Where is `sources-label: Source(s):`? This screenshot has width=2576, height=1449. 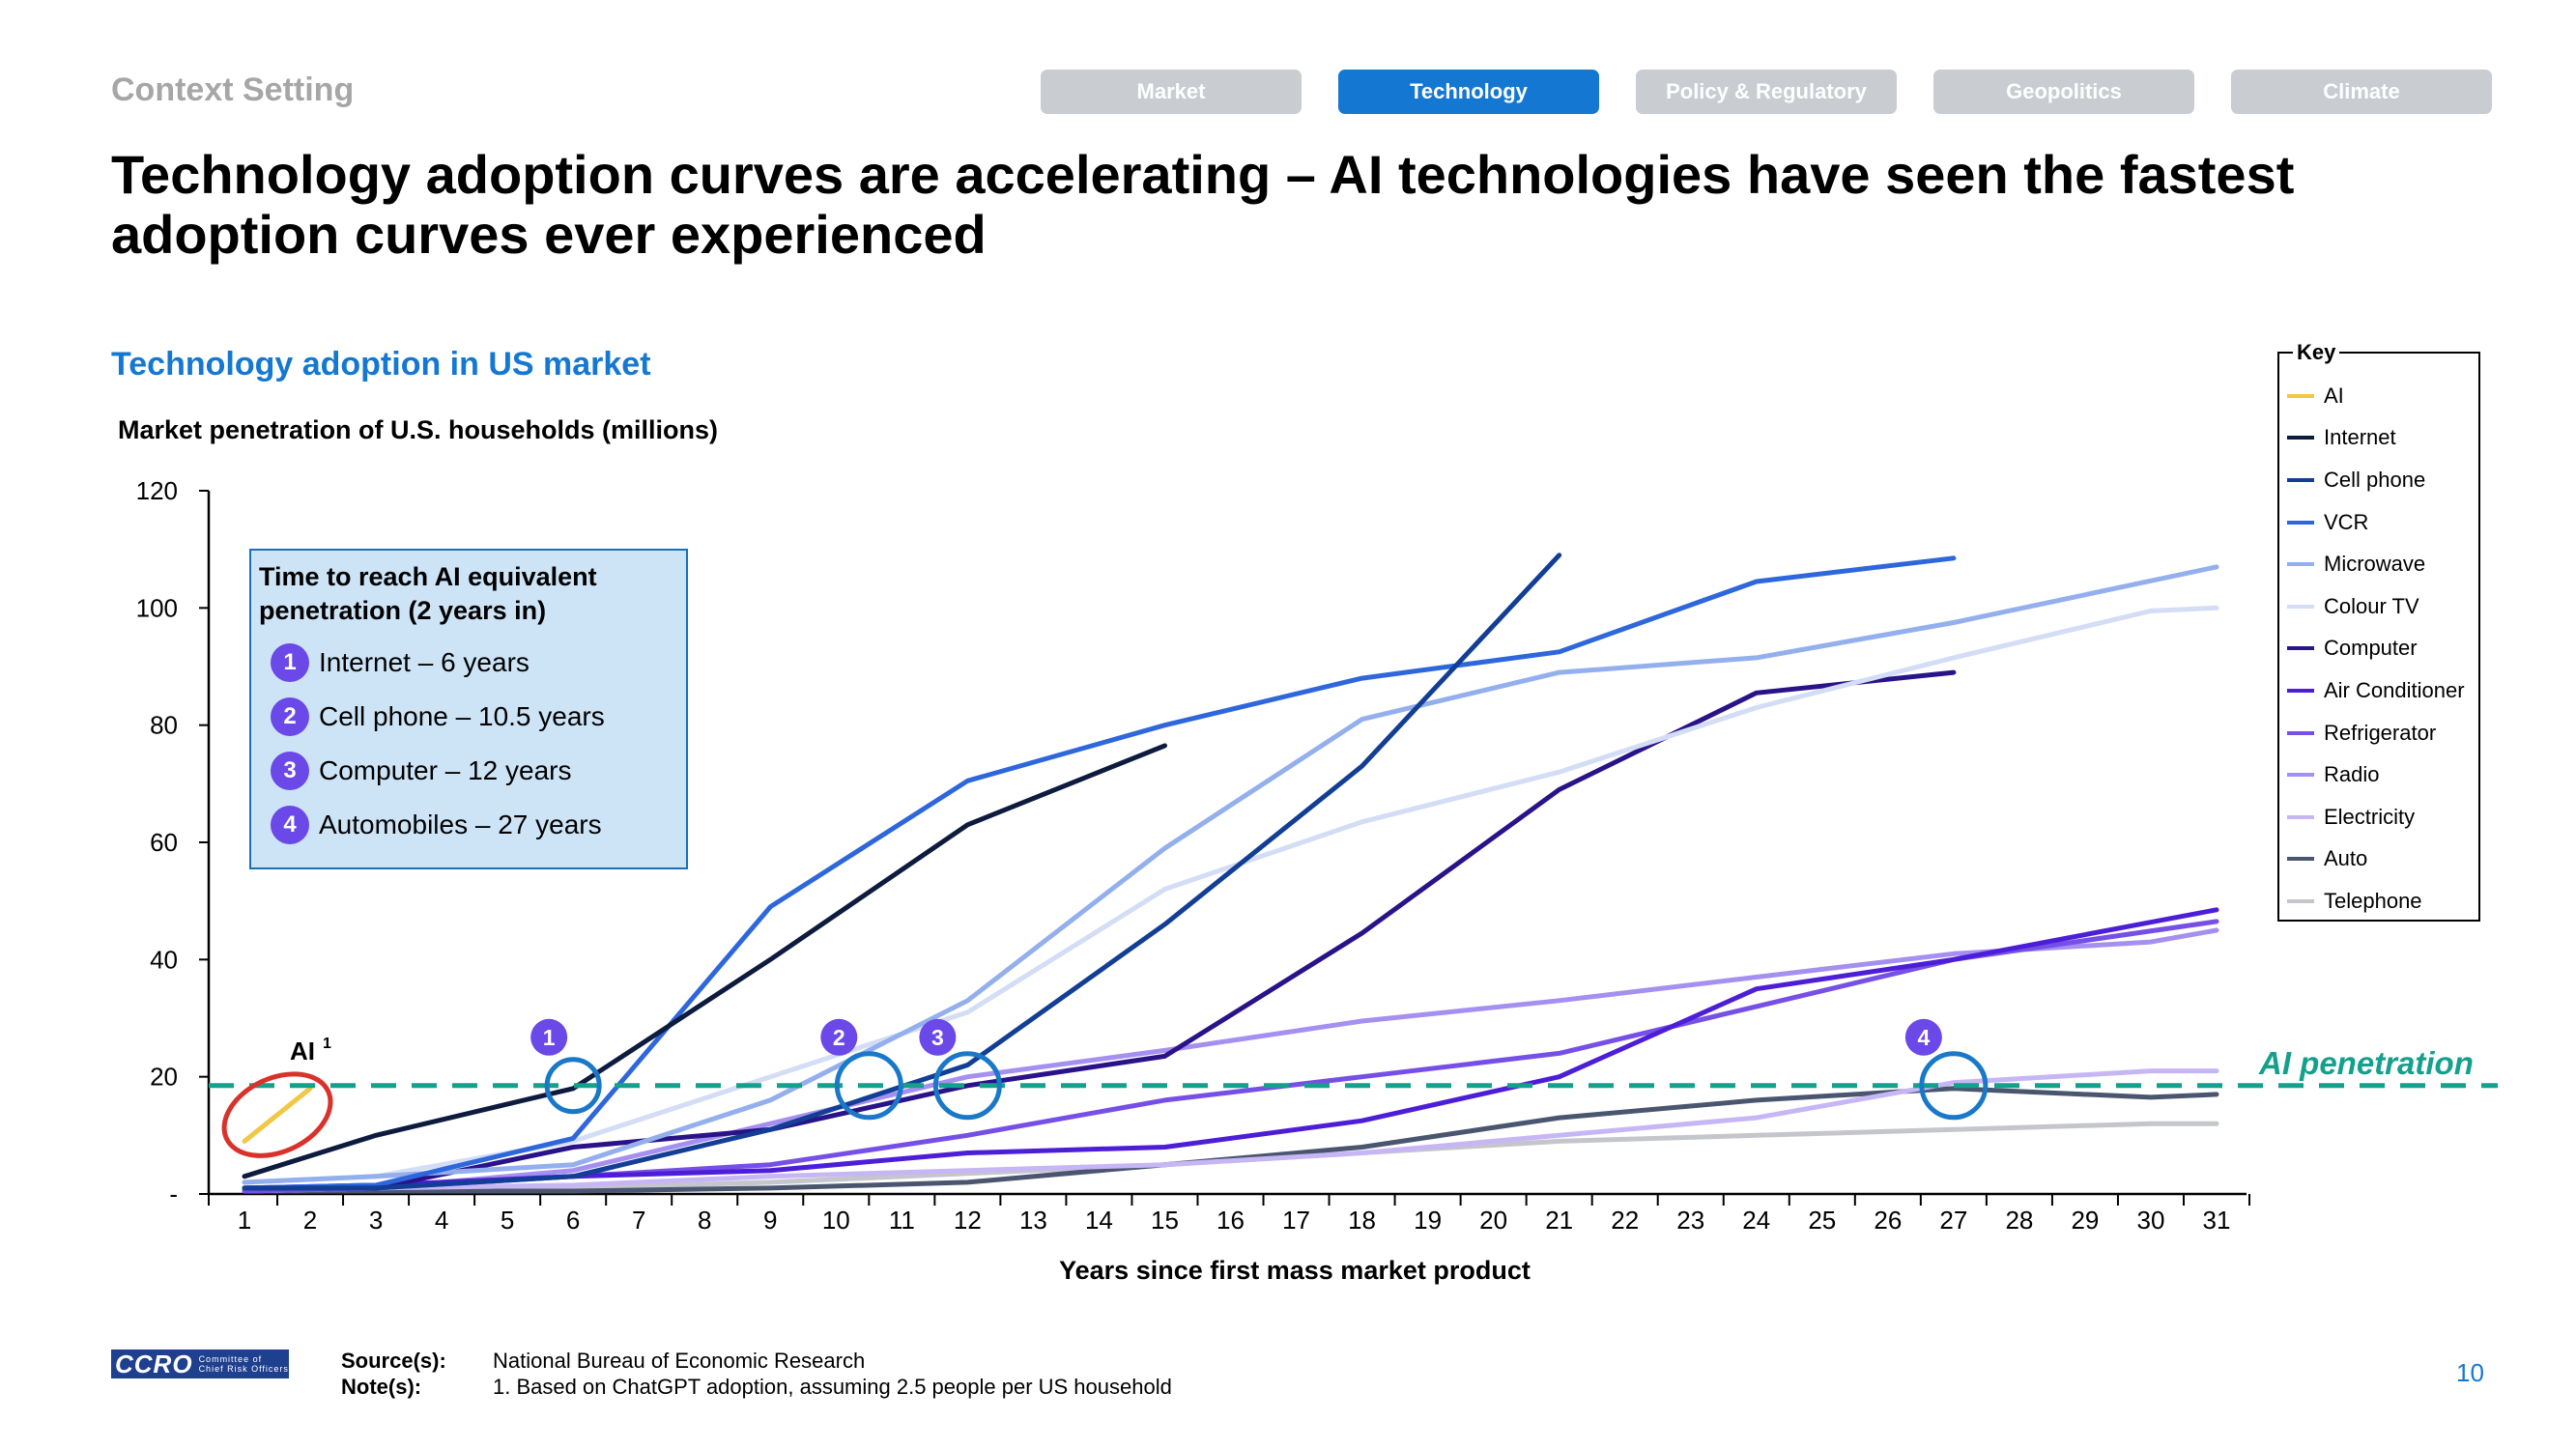 sources-label: Source(s): is located at coordinates (394, 1361).